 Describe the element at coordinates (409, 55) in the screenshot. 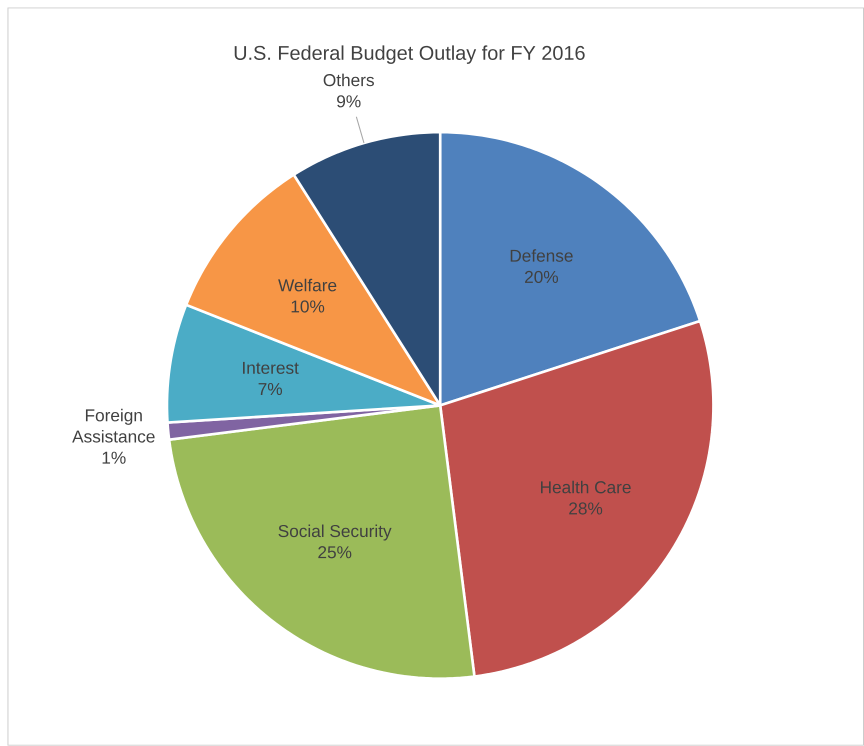

I see `chart-title: U.S. Federal Budget Outlay for FY 2016` at that location.